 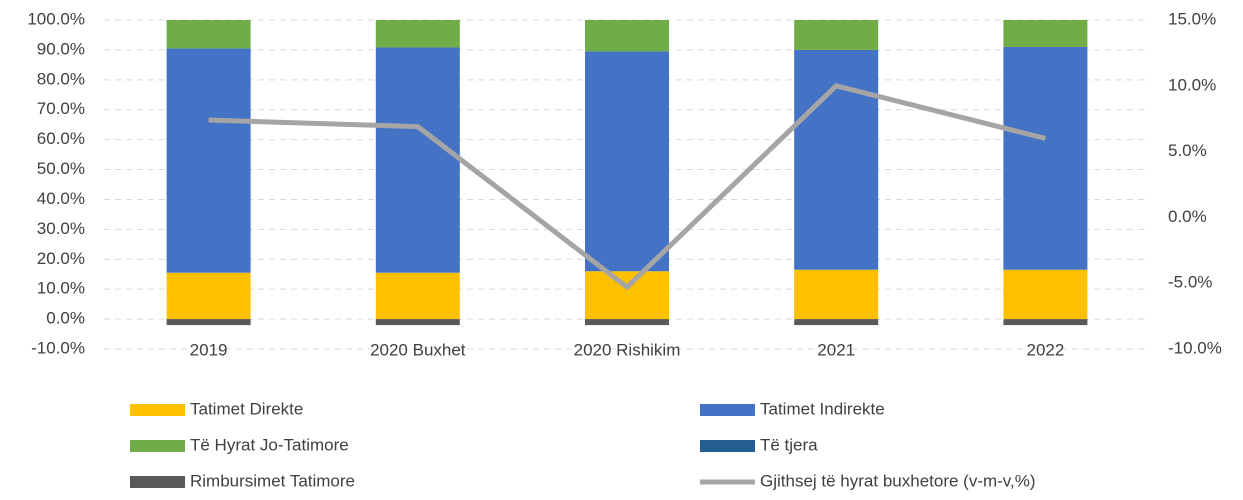 What do you see at coordinates (627, 349) in the screenshot?
I see `x-tick-label: 2020 Rishikim` at bounding box center [627, 349].